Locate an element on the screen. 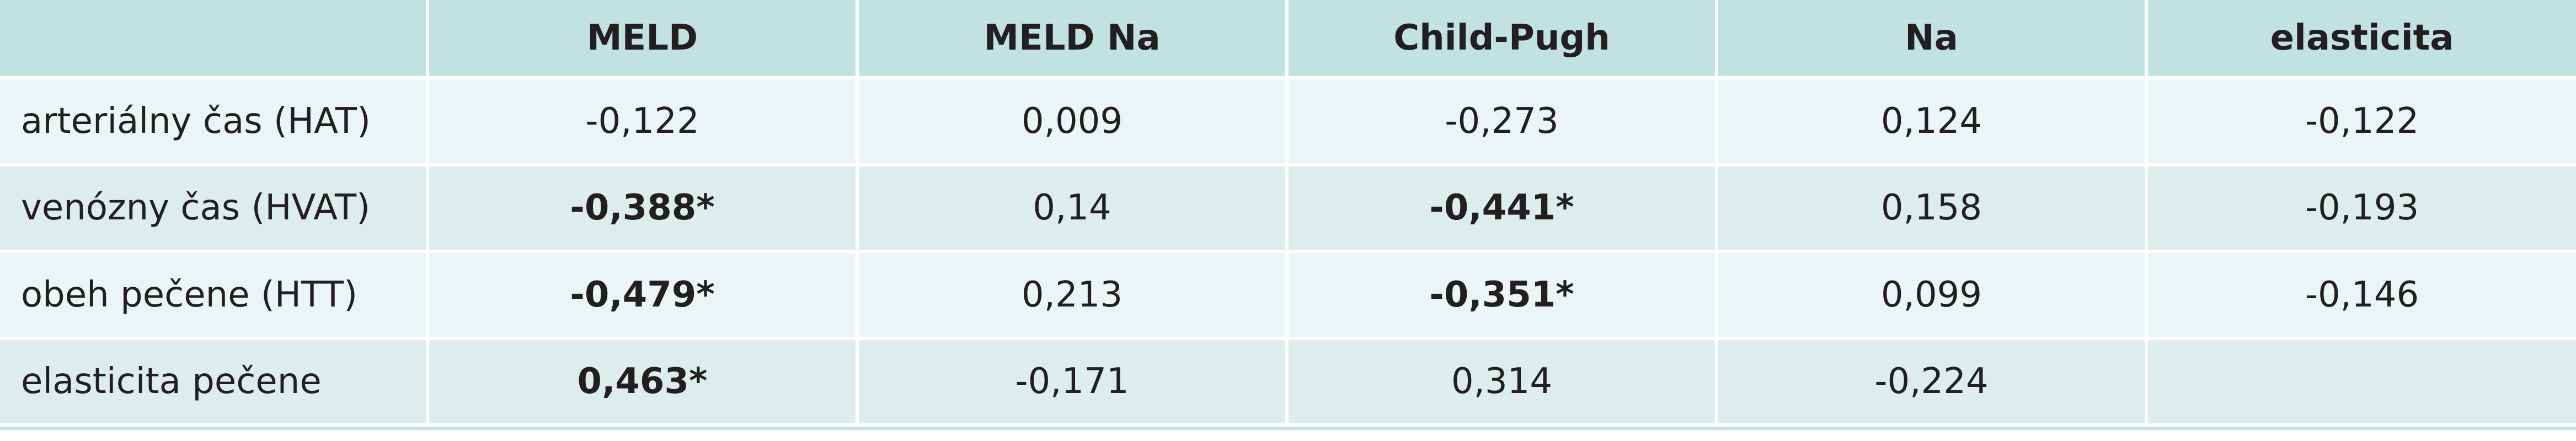 The width and height of the screenshot is (2576, 441). column-header-child-pugh: Child-Pugh is located at coordinates (1502, 40).